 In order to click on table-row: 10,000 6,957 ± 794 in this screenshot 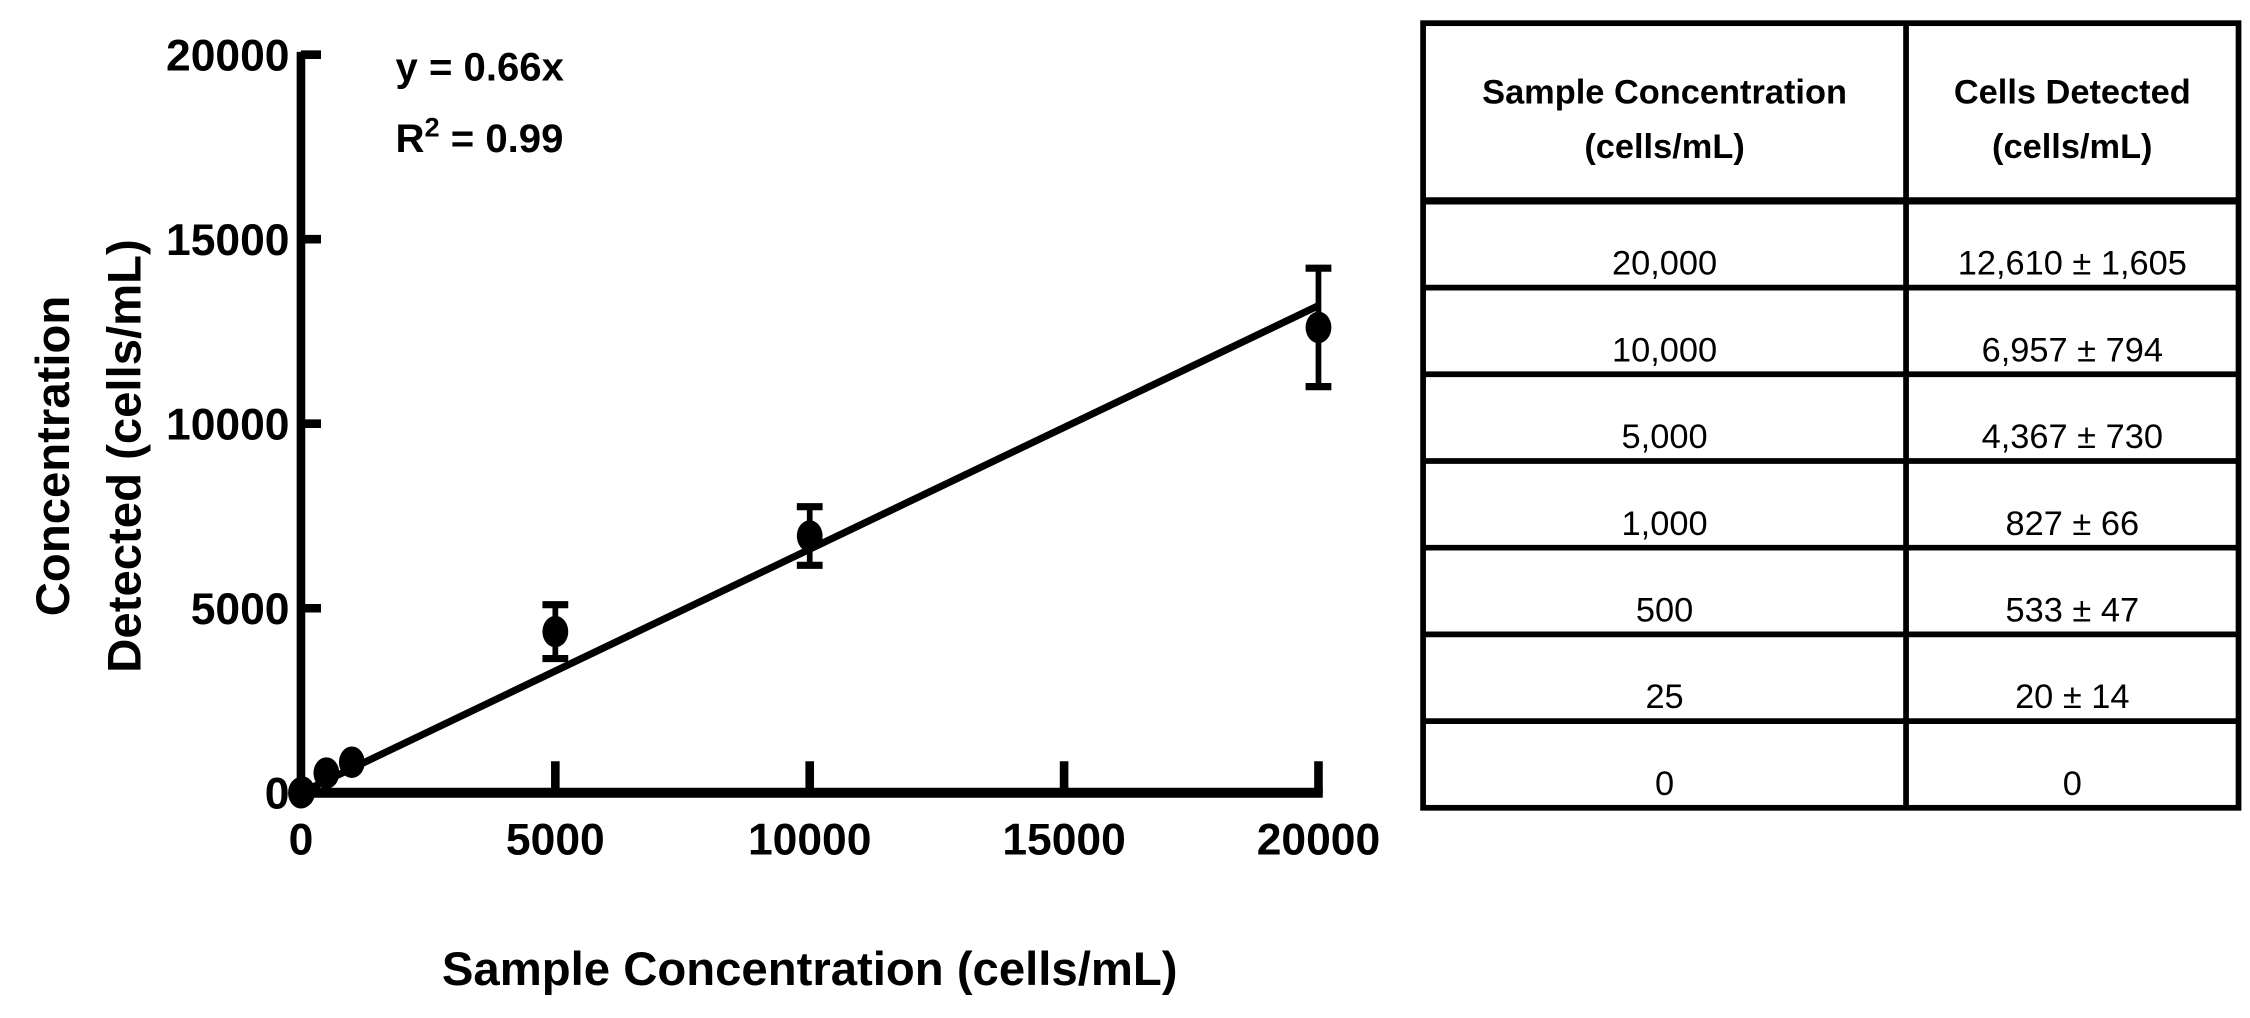, I will do `click(1831, 326)`.